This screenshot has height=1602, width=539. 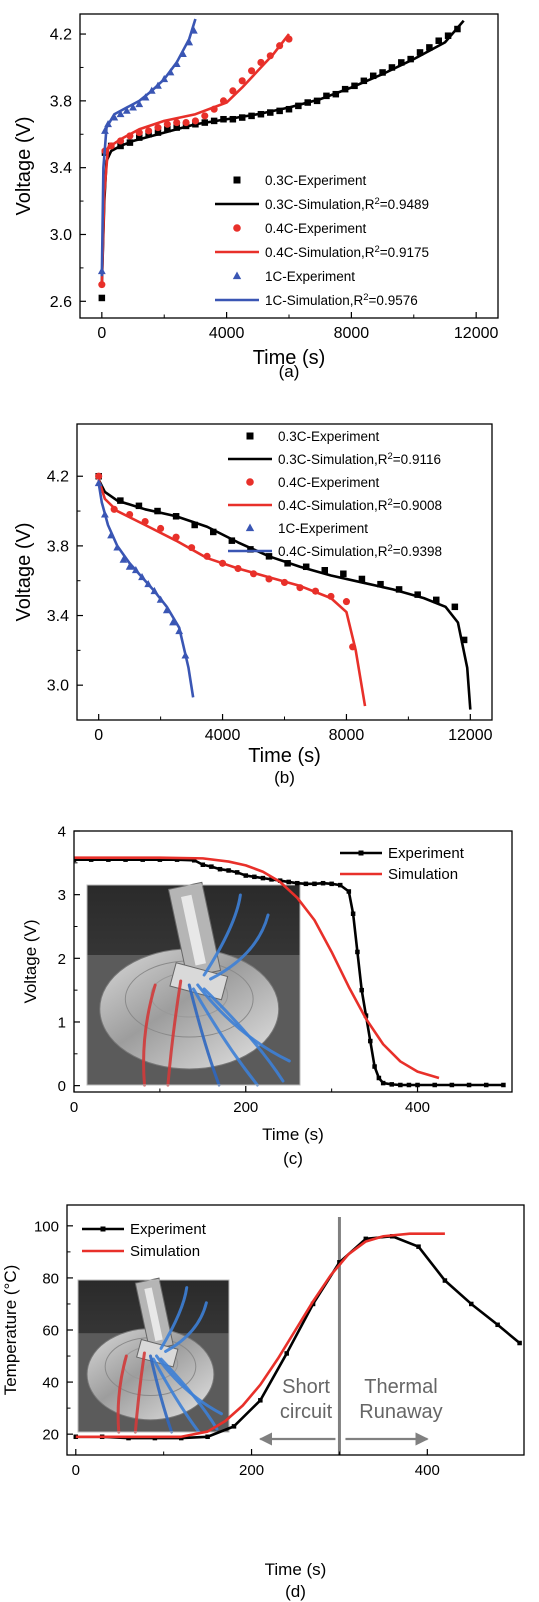 What do you see at coordinates (62, 1086) in the screenshot?
I see `y-tick-label: 0` at bounding box center [62, 1086].